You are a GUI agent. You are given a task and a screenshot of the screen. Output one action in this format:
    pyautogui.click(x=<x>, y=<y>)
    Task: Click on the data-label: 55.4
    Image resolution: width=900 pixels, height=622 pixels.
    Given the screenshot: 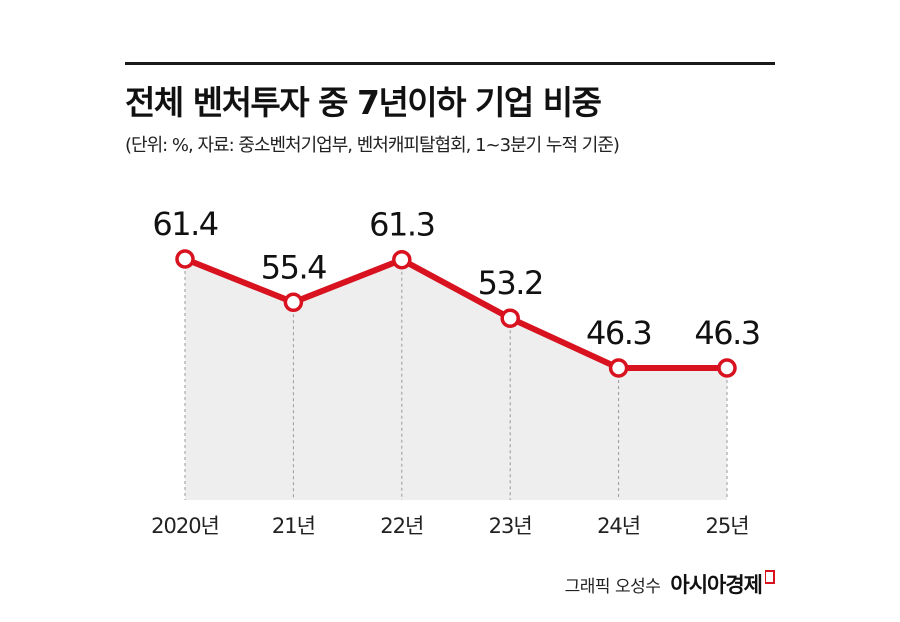 What is the action you would take?
    pyautogui.click(x=293, y=267)
    